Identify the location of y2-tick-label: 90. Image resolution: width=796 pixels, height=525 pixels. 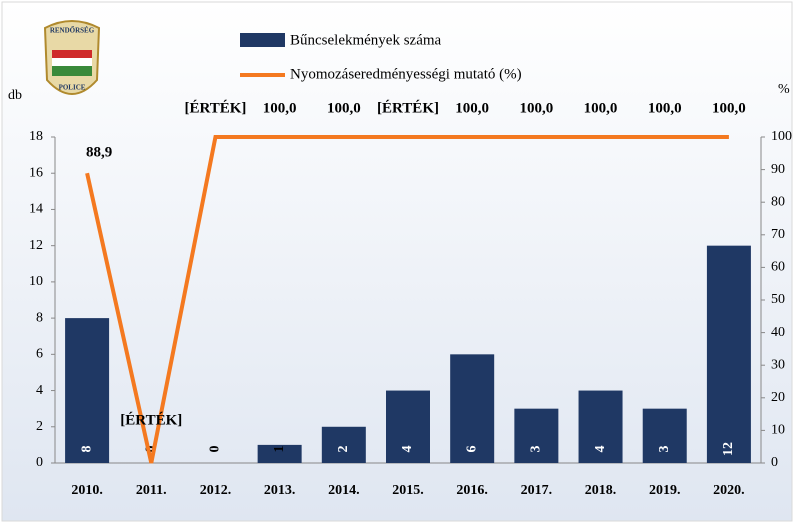
(778, 169).